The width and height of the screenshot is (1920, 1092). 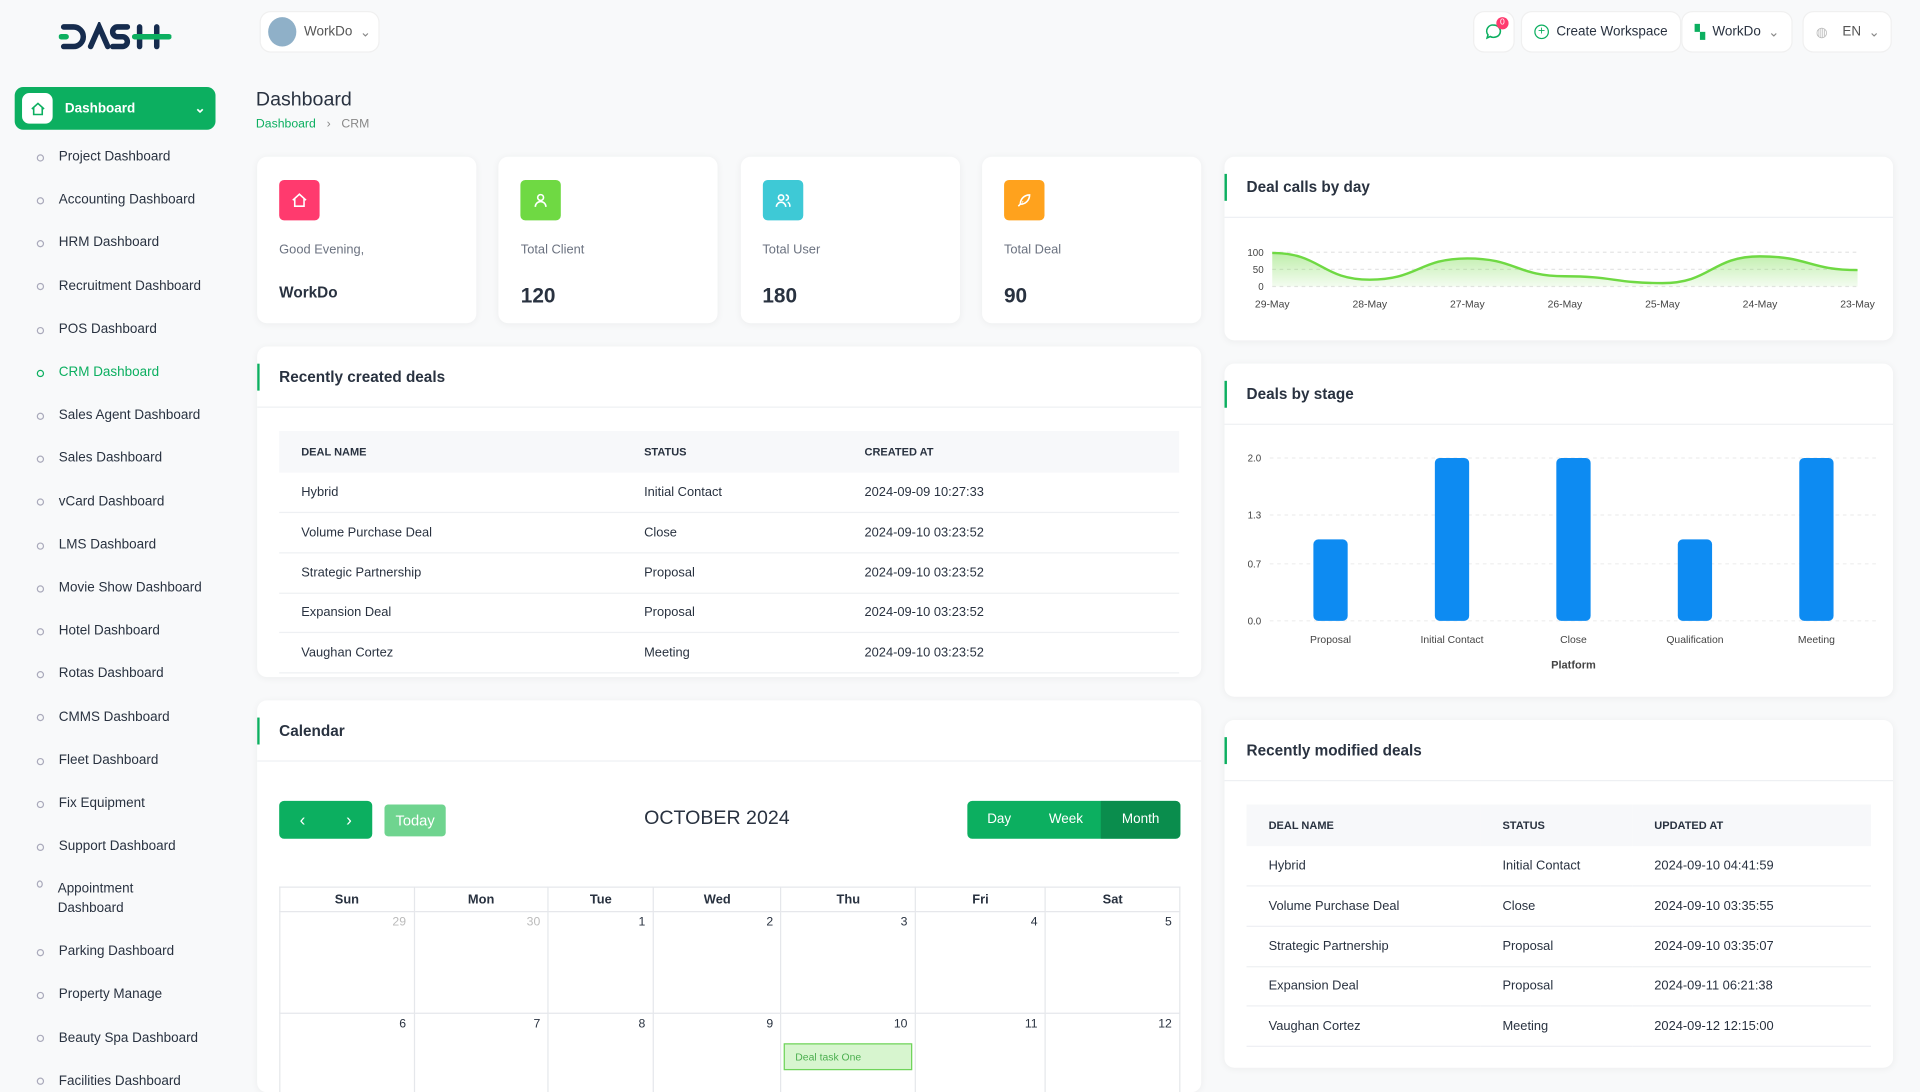 What do you see at coordinates (600, 1052) in the screenshot?
I see `calendar-day: 8` at bounding box center [600, 1052].